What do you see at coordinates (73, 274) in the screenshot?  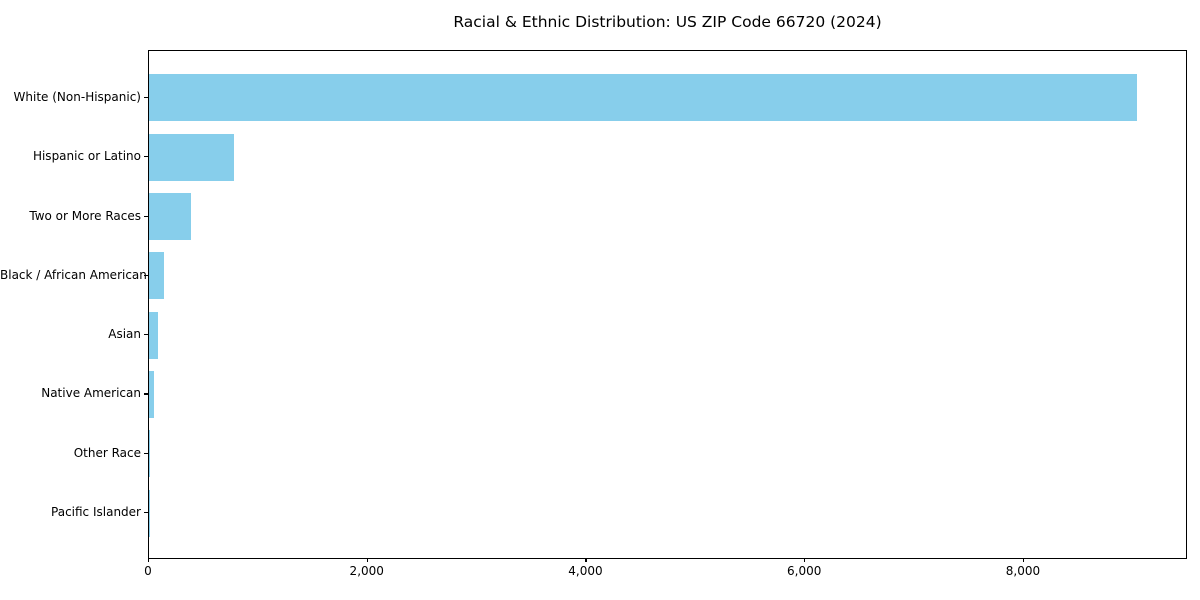 I see `y-axis-category-label: Black / African American` at bounding box center [73, 274].